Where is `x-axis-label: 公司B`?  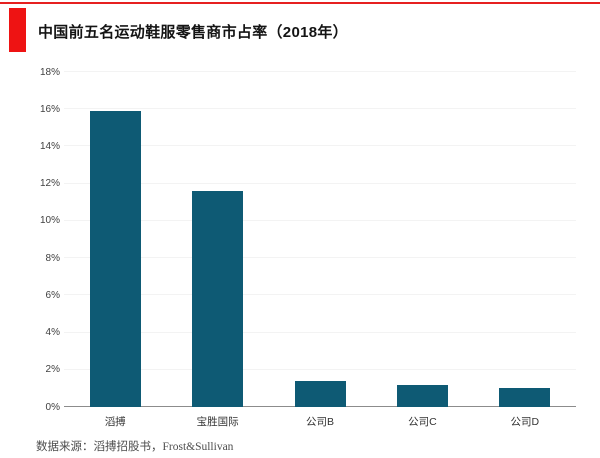
x-axis-label: 公司B is located at coordinates (319, 422).